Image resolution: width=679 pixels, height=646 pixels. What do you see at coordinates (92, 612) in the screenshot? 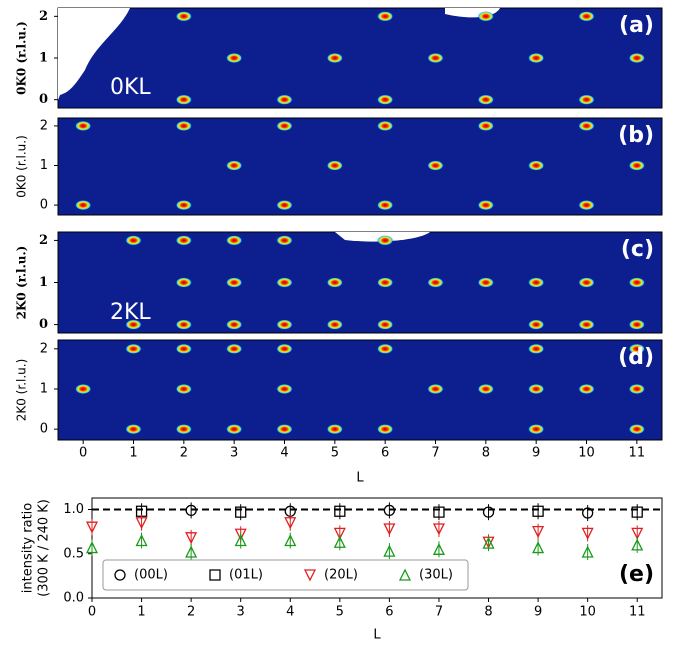
I see `x-tick-label: 0` at bounding box center [92, 612].